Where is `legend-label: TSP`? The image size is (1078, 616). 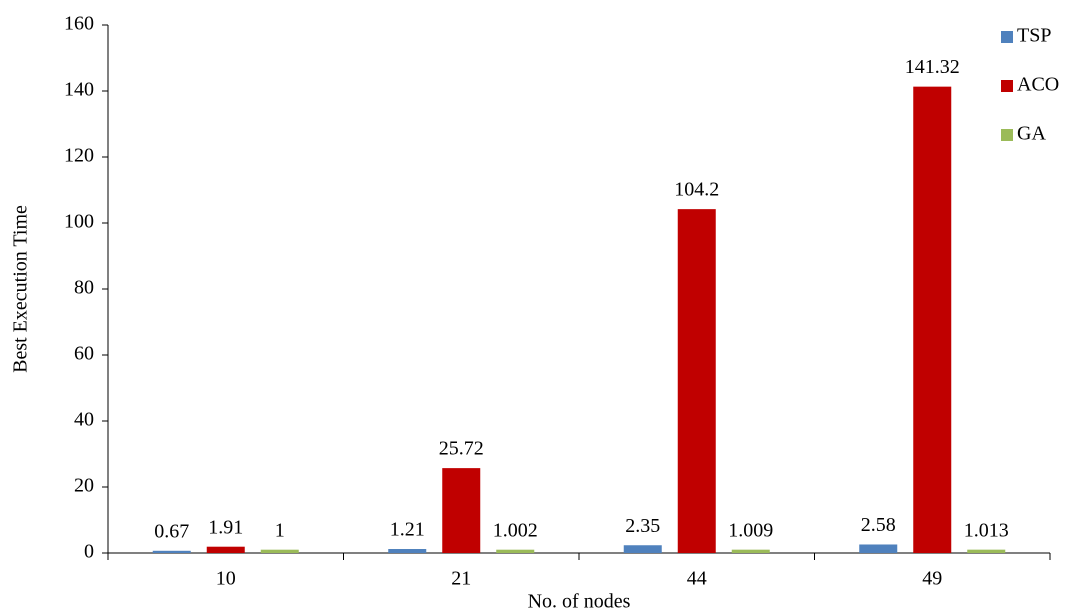
legend-label: TSP is located at coordinates (1034, 36).